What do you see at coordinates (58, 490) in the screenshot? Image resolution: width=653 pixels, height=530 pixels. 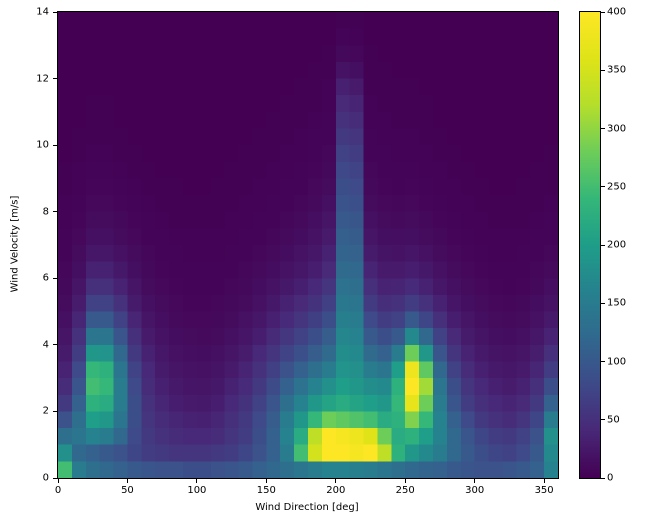 I see `x-tick-label: 0` at bounding box center [58, 490].